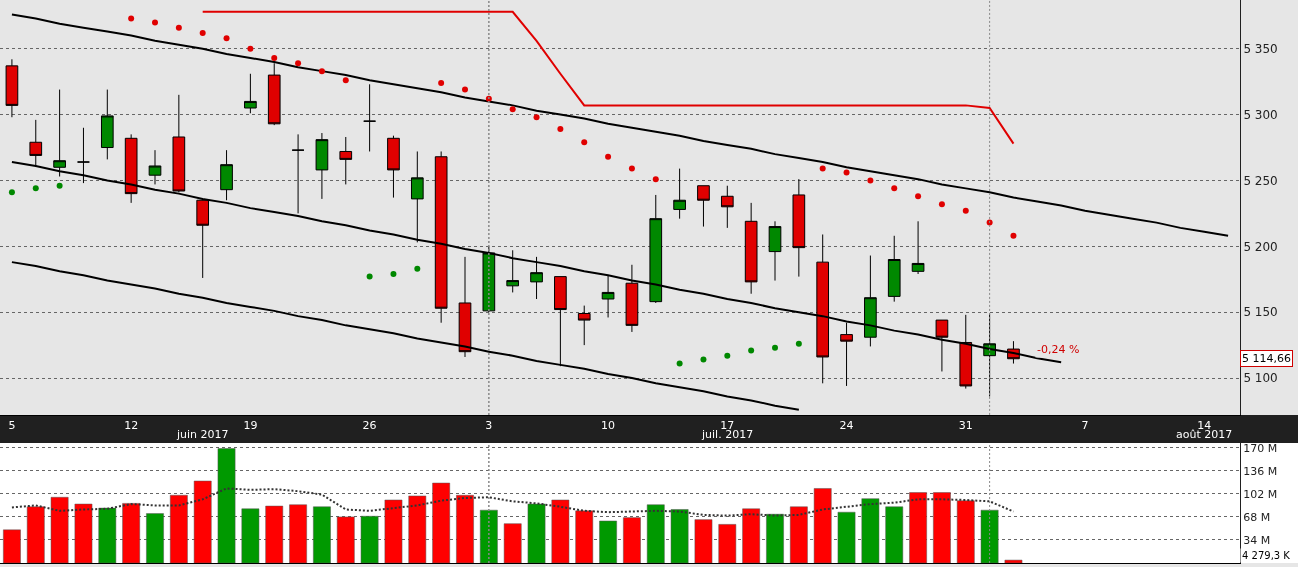 The image size is (1298, 567). I want to click on y-tick-label: 170 M, so click(1260, 448).